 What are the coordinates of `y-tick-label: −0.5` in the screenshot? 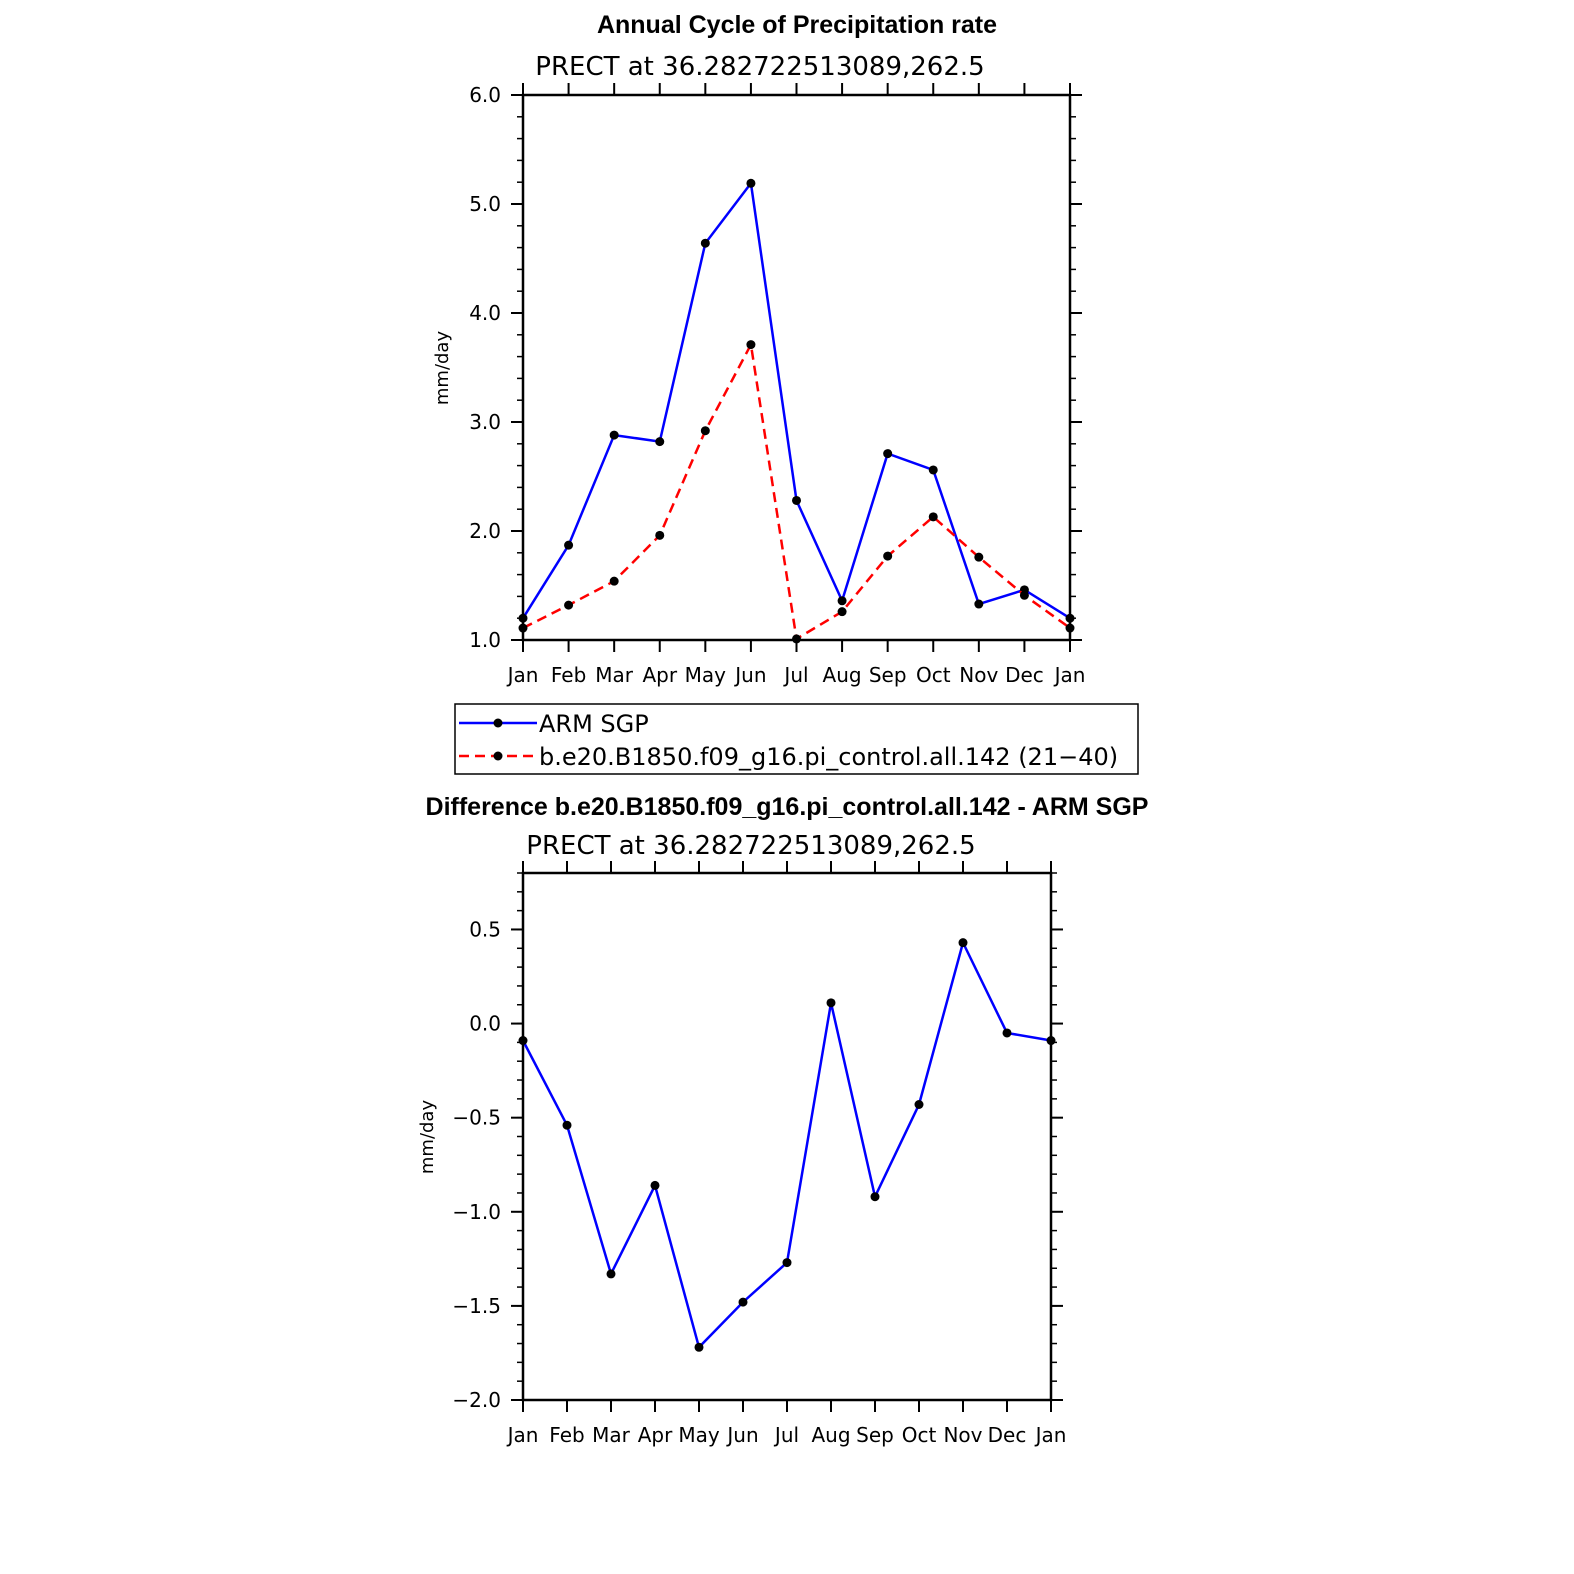 It's located at (476, 1118).